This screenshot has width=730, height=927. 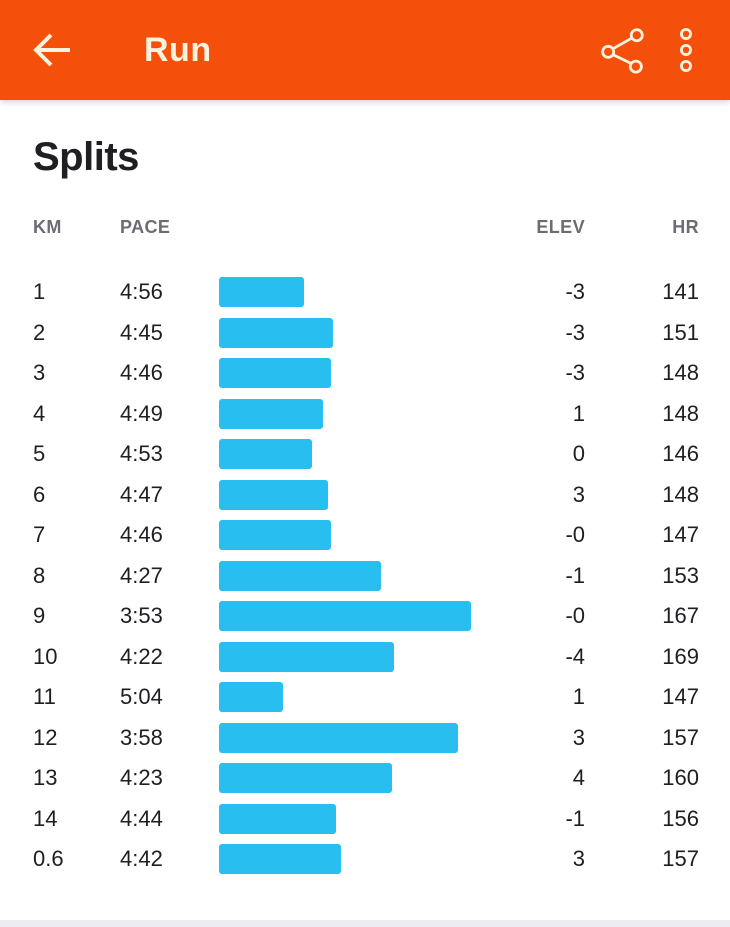 I want to click on elev-cell: 4, so click(x=578, y=778).